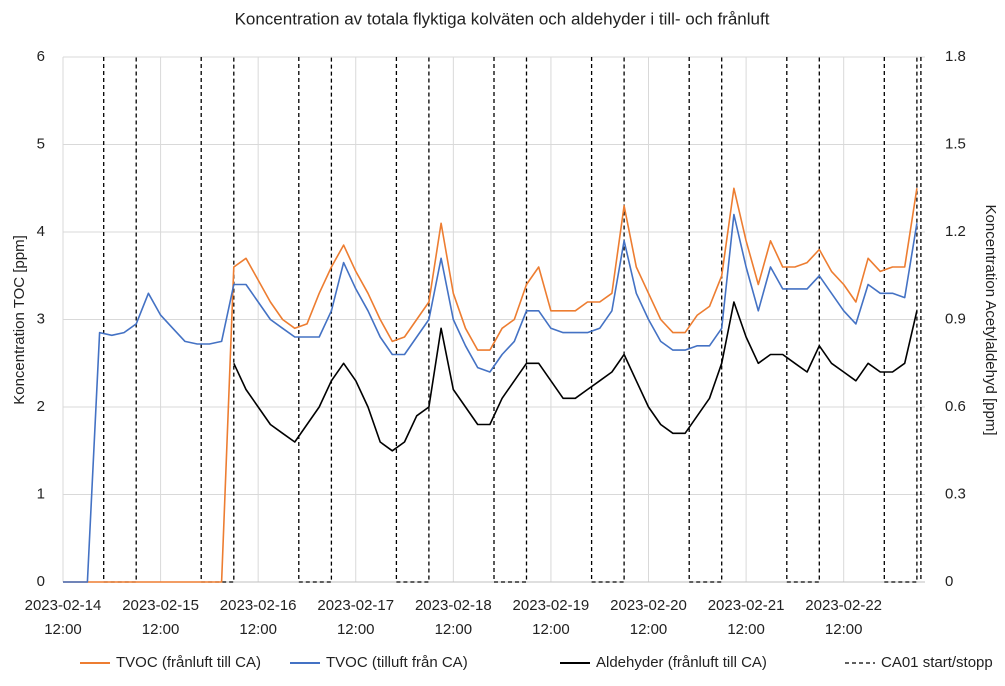  I want to click on y-tick-label: 3, so click(41, 318).